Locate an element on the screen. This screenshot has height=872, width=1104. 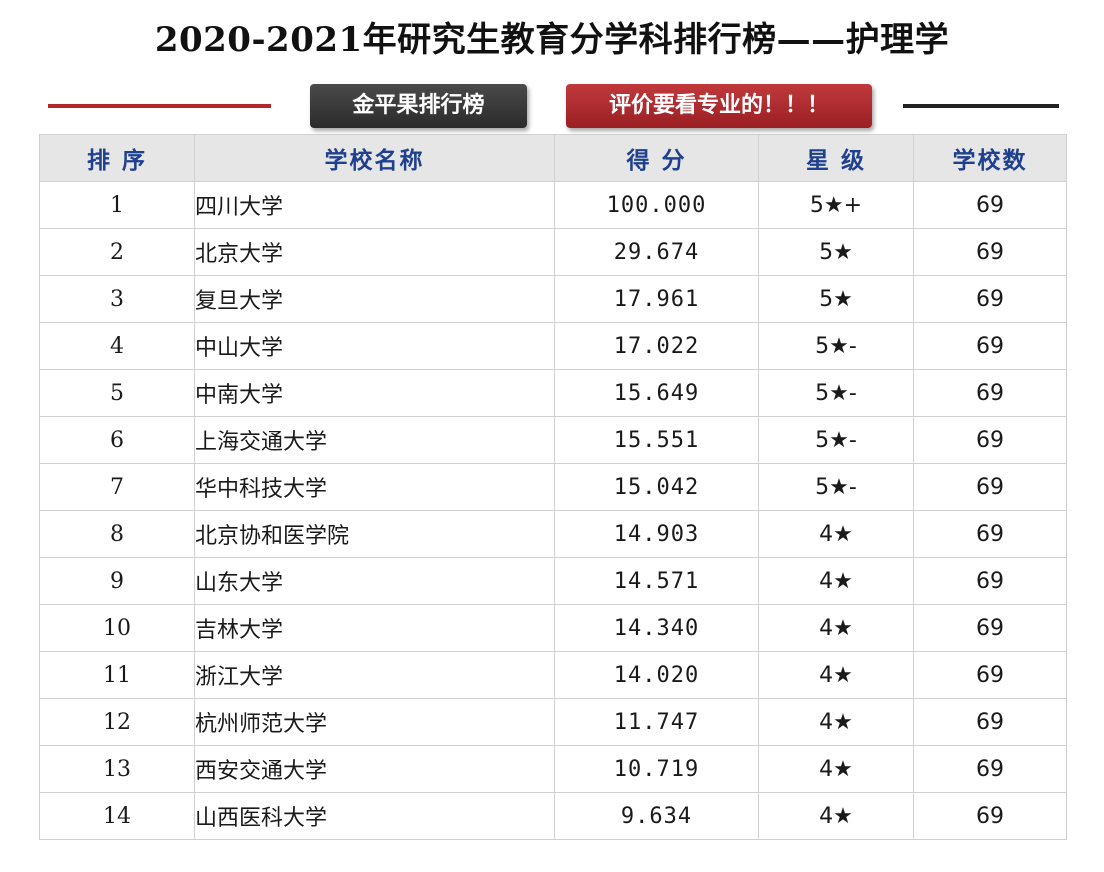
rank-cell: 3 is located at coordinates (117, 299).